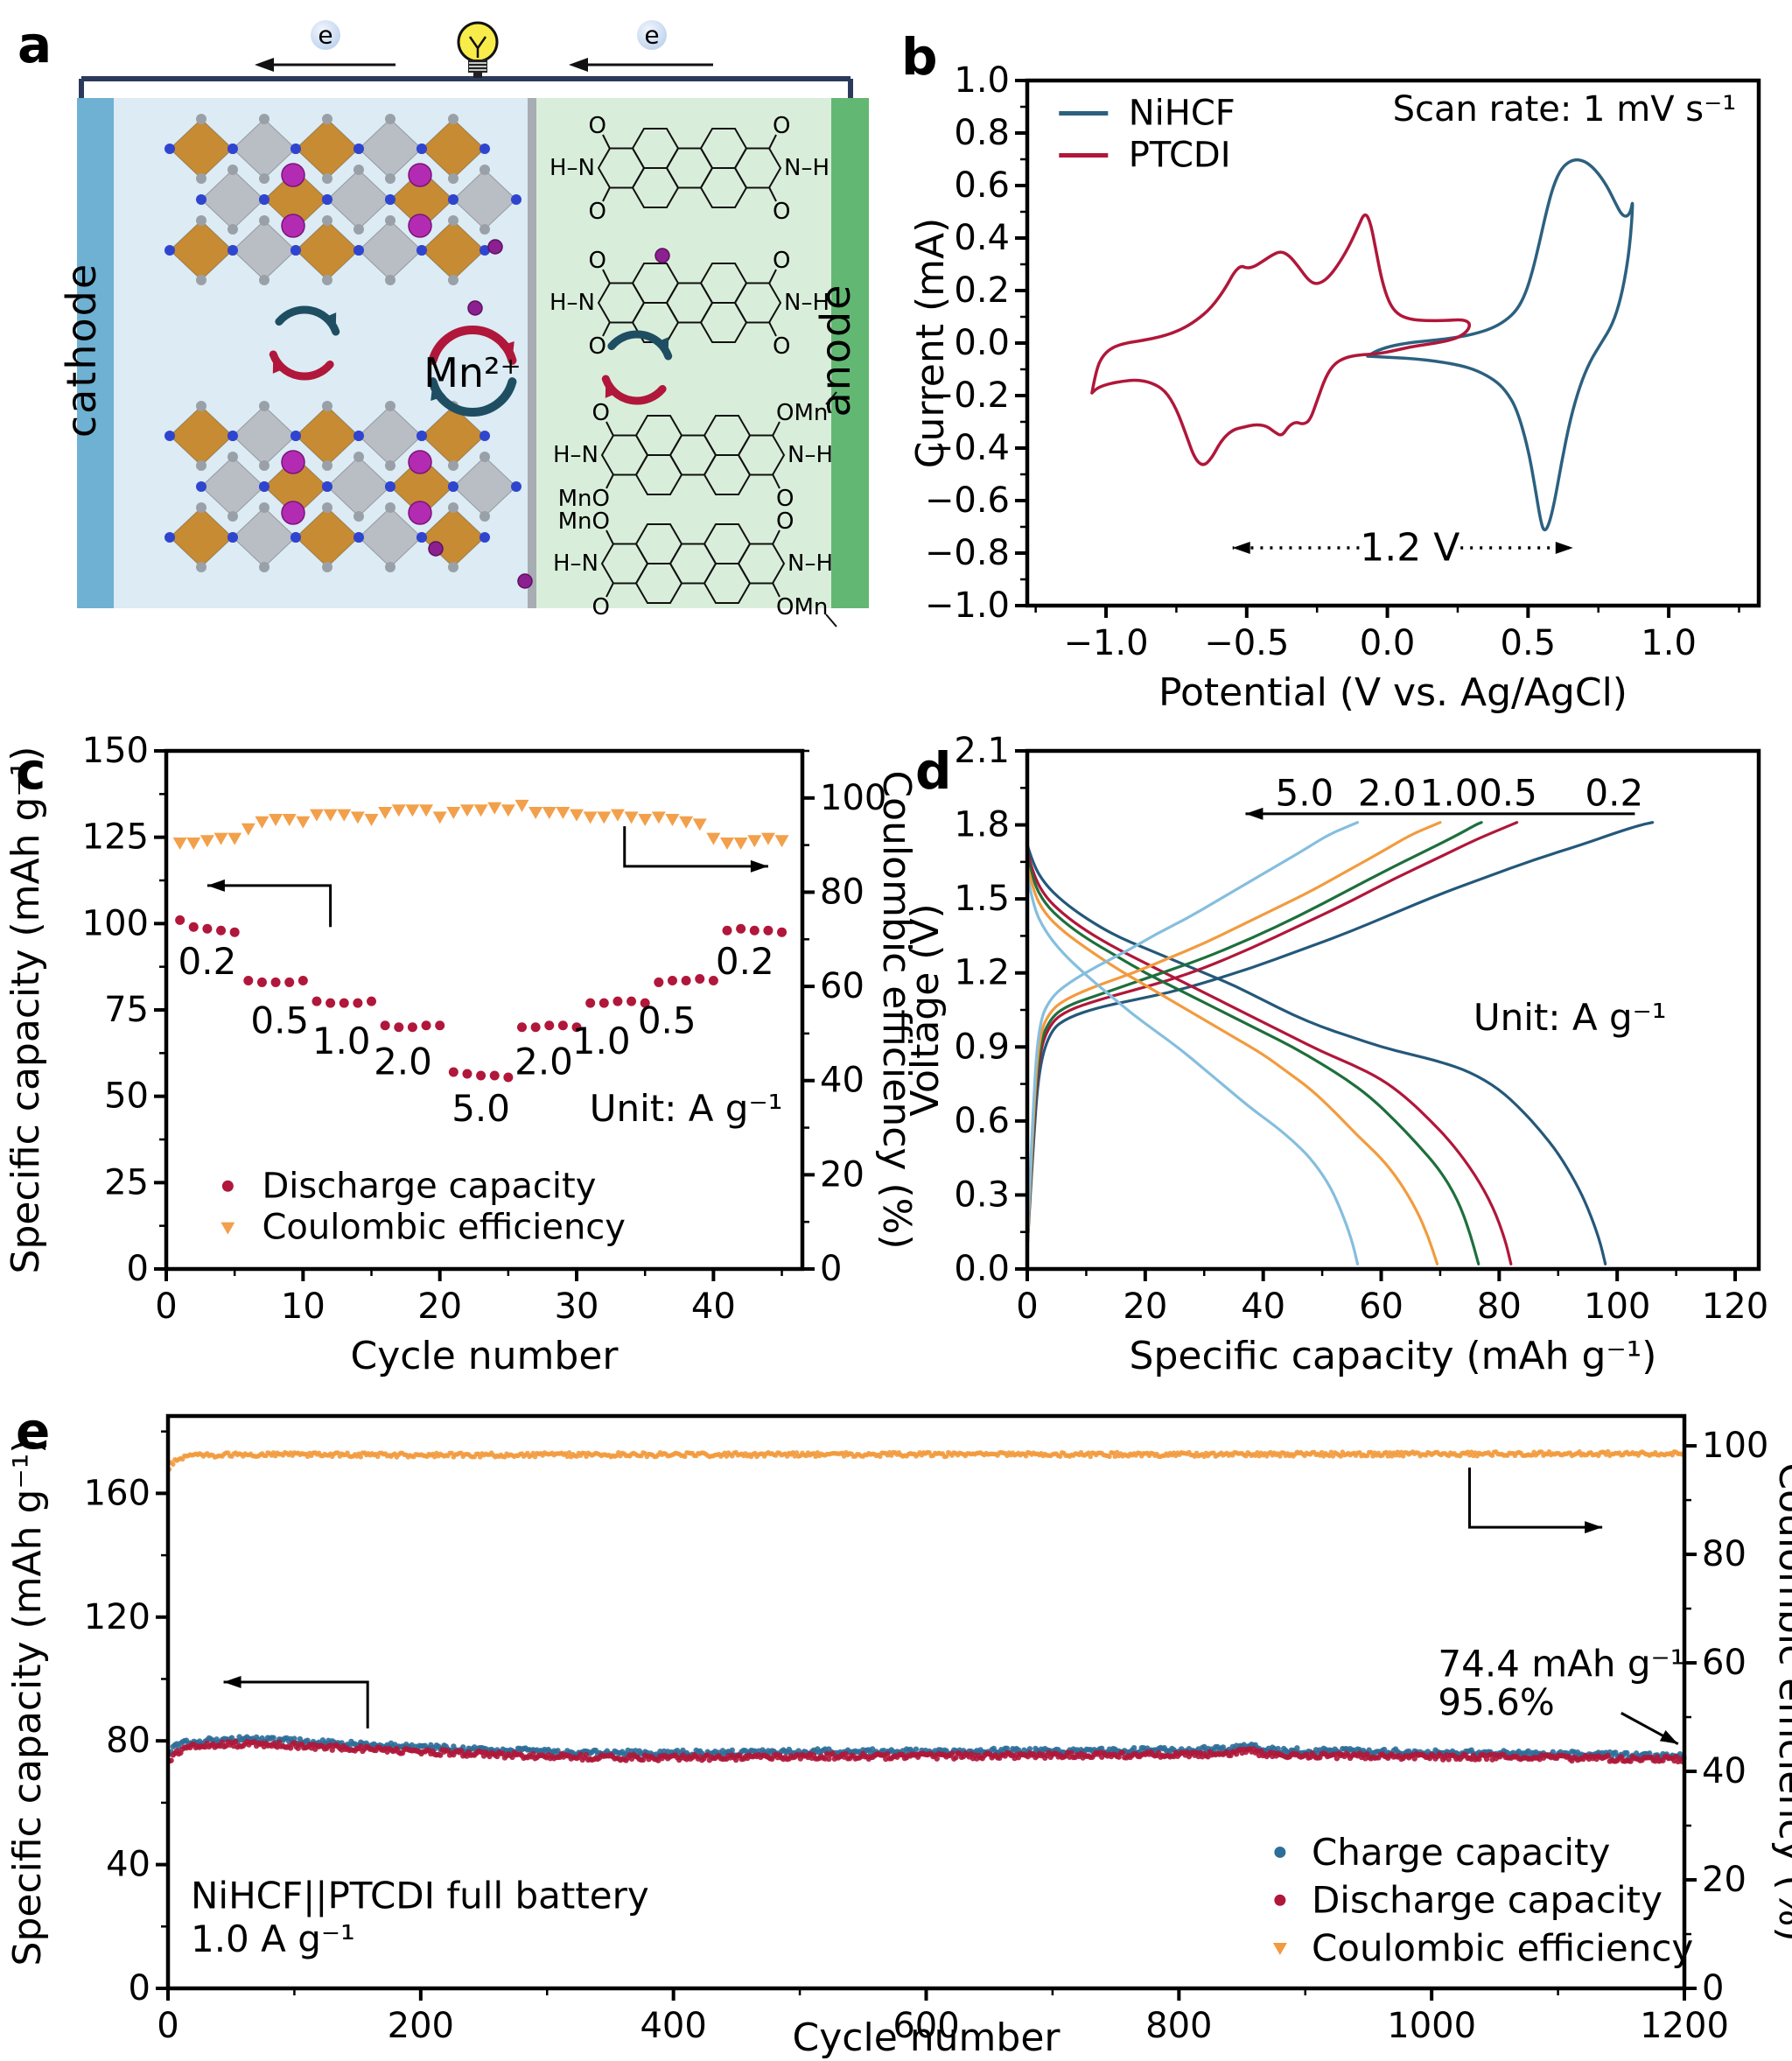 The image size is (1792, 2061). Describe the element at coordinates (1182, 114) in the screenshot. I see `svg-text: NiHCF` at that location.